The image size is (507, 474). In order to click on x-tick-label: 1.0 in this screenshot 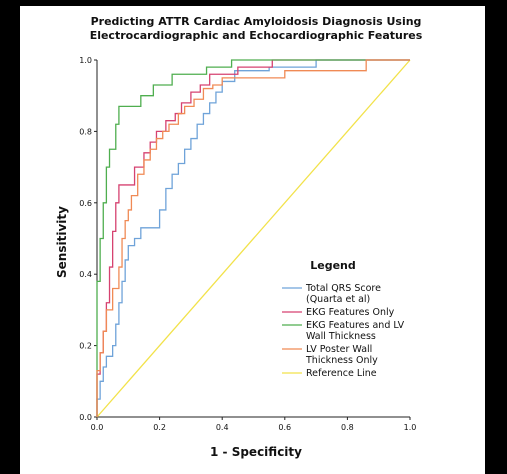, I will do `click(410, 427)`.